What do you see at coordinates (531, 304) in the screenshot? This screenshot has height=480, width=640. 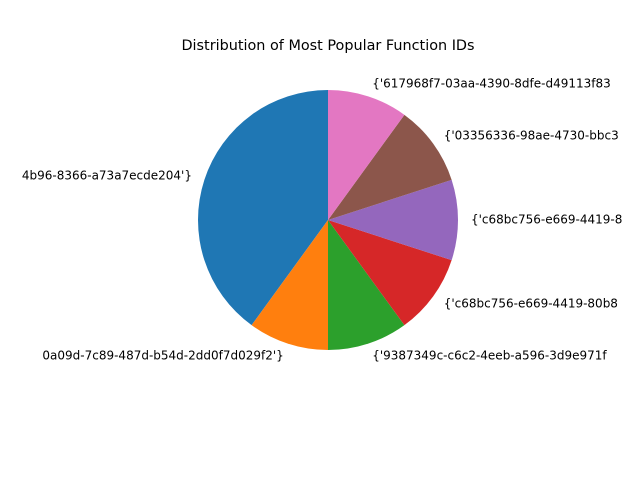 I see `pie-slice-label-4: {'c68bc756-e669-4419-80b8` at bounding box center [531, 304].